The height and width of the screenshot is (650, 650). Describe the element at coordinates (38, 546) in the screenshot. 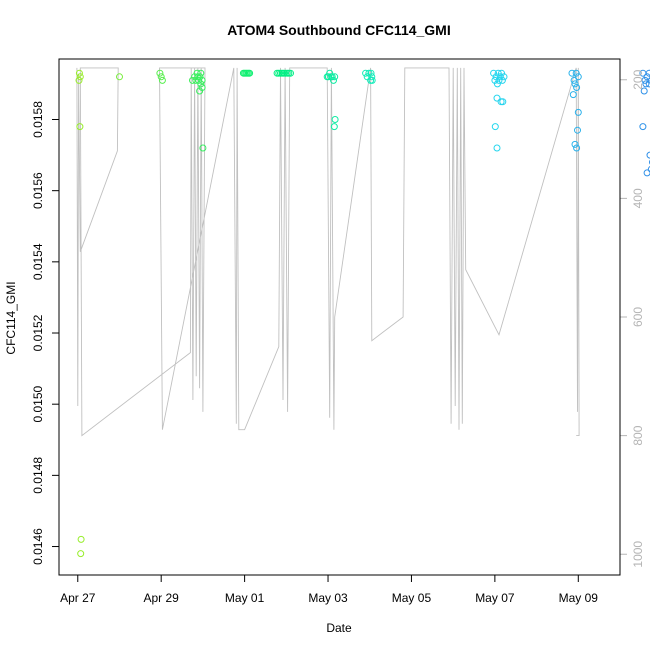

I see `y-tick-label: 0.0146` at that location.